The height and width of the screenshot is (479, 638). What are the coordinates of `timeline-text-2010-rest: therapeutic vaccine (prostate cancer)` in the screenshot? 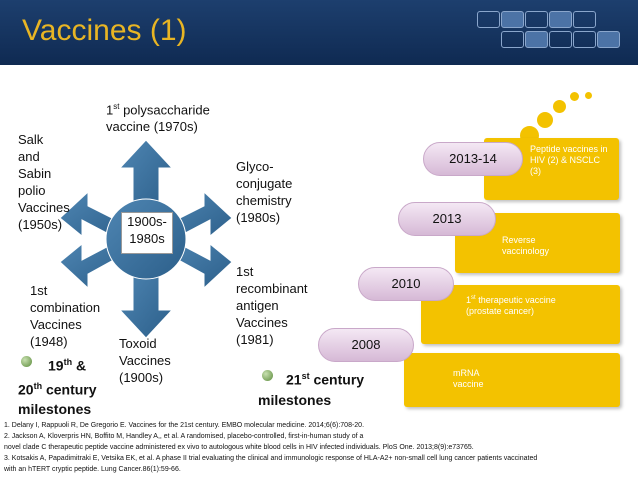 It's located at (511, 305).